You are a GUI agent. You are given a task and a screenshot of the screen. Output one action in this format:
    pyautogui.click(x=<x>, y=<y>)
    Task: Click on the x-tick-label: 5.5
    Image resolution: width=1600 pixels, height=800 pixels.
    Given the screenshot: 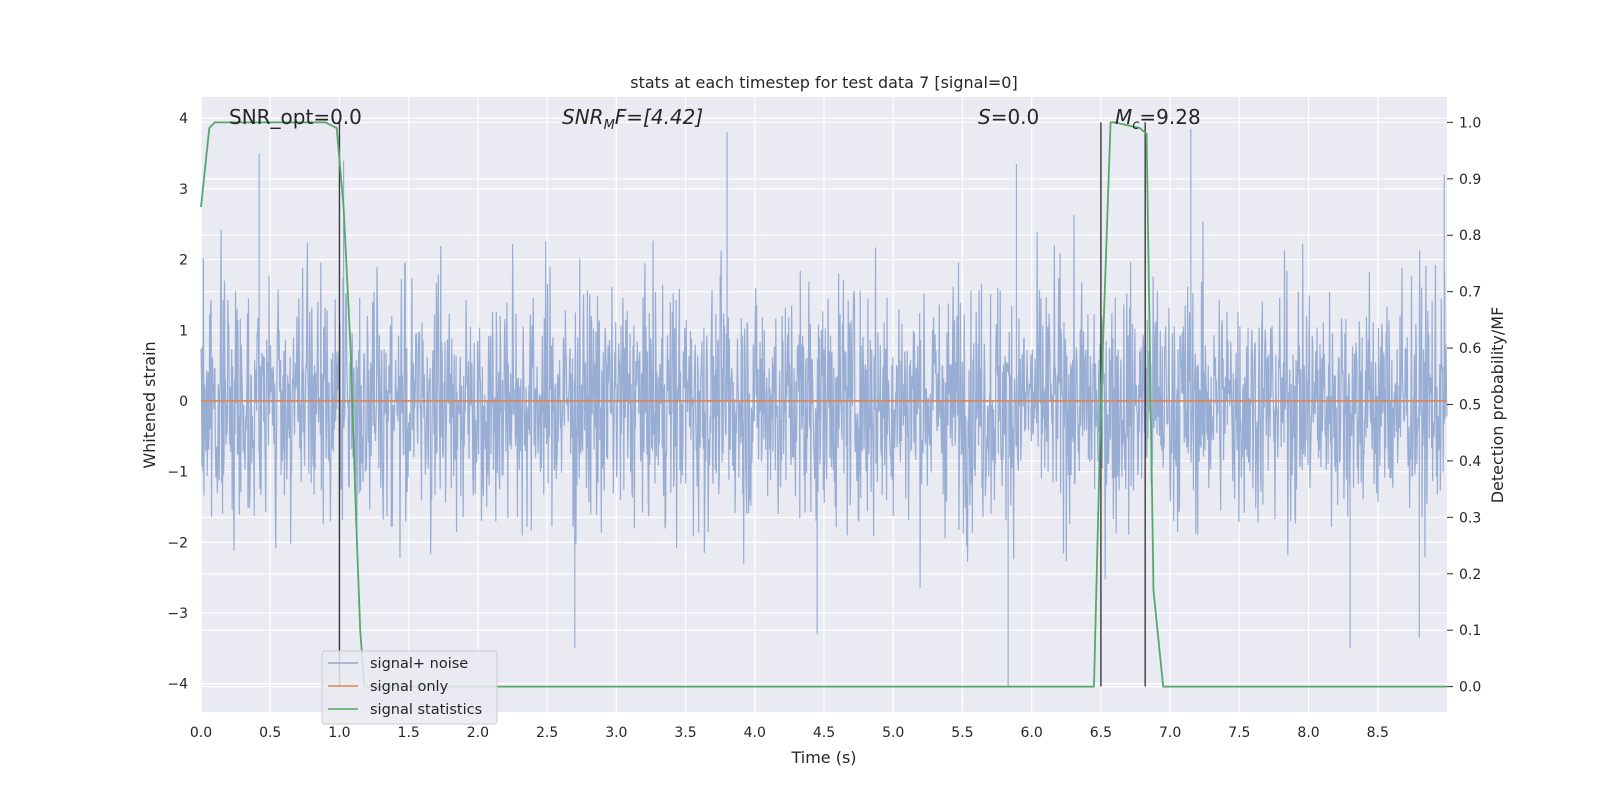 What is the action you would take?
    pyautogui.click(x=962, y=733)
    